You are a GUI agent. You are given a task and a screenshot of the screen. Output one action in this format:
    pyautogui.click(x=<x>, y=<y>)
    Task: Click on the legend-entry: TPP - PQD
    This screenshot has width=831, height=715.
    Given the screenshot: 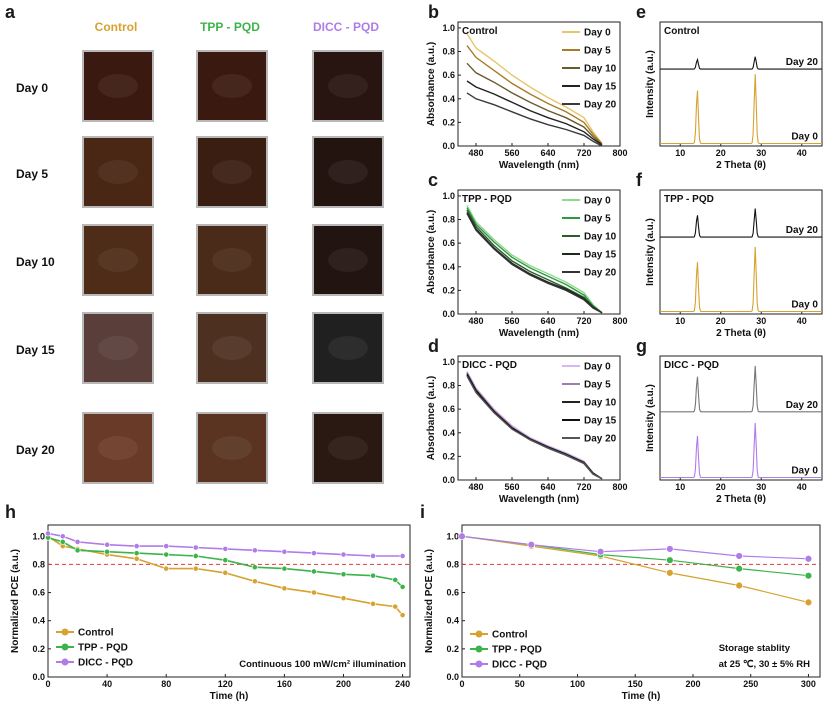 What is the action you would take?
    pyautogui.click(x=517, y=650)
    